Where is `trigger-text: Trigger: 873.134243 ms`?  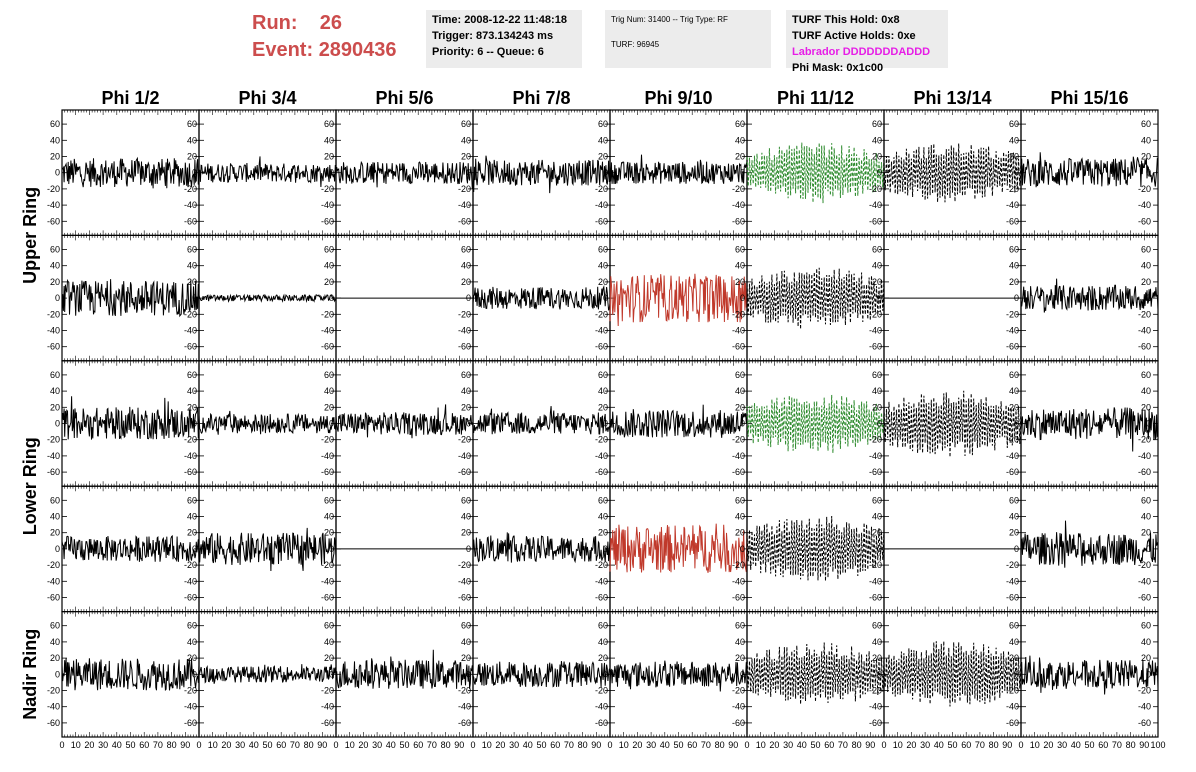 trigger-text: Trigger: 873.134243 ms is located at coordinates (493, 36).